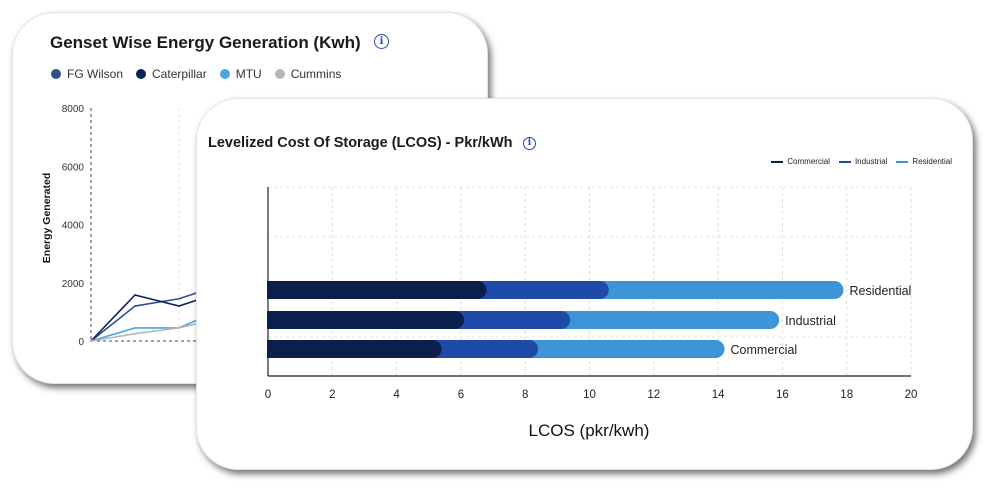 This screenshot has height=500, width=1000. I want to click on bar-residential-commercial, so click(377, 290).